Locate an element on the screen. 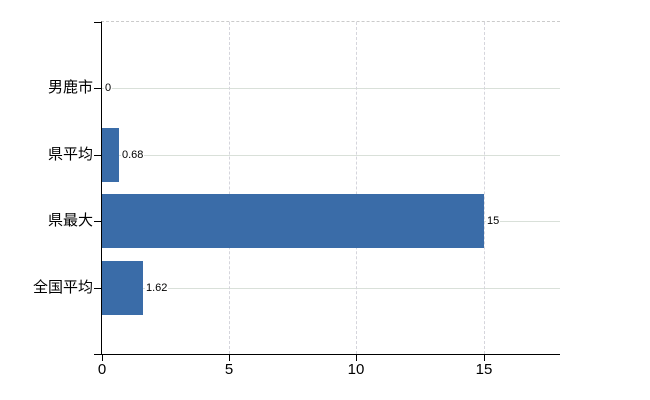 Image resolution: width=650 pixels, height=400 pixels. category-label: 全国平均 is located at coordinates (62, 287).